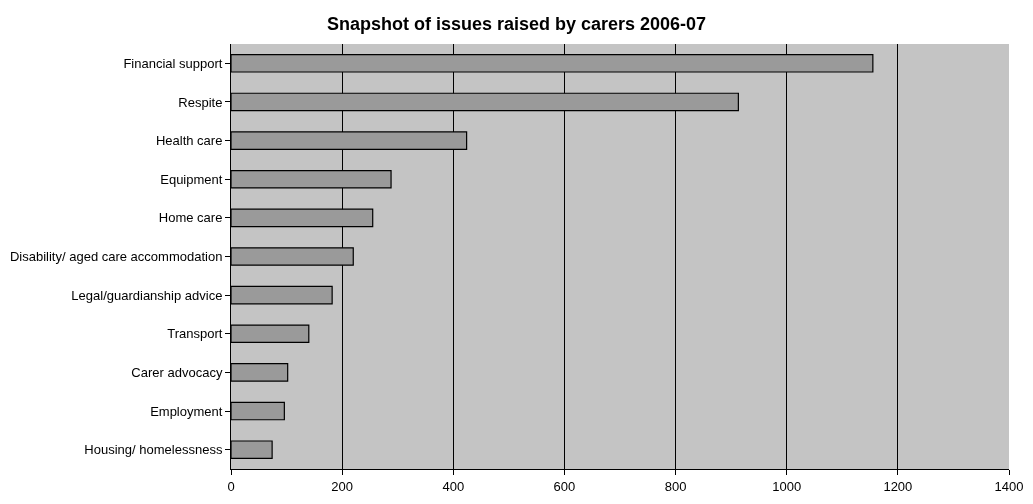 This screenshot has width=1033, height=504. I want to click on x-tick-label: 600, so click(564, 486).